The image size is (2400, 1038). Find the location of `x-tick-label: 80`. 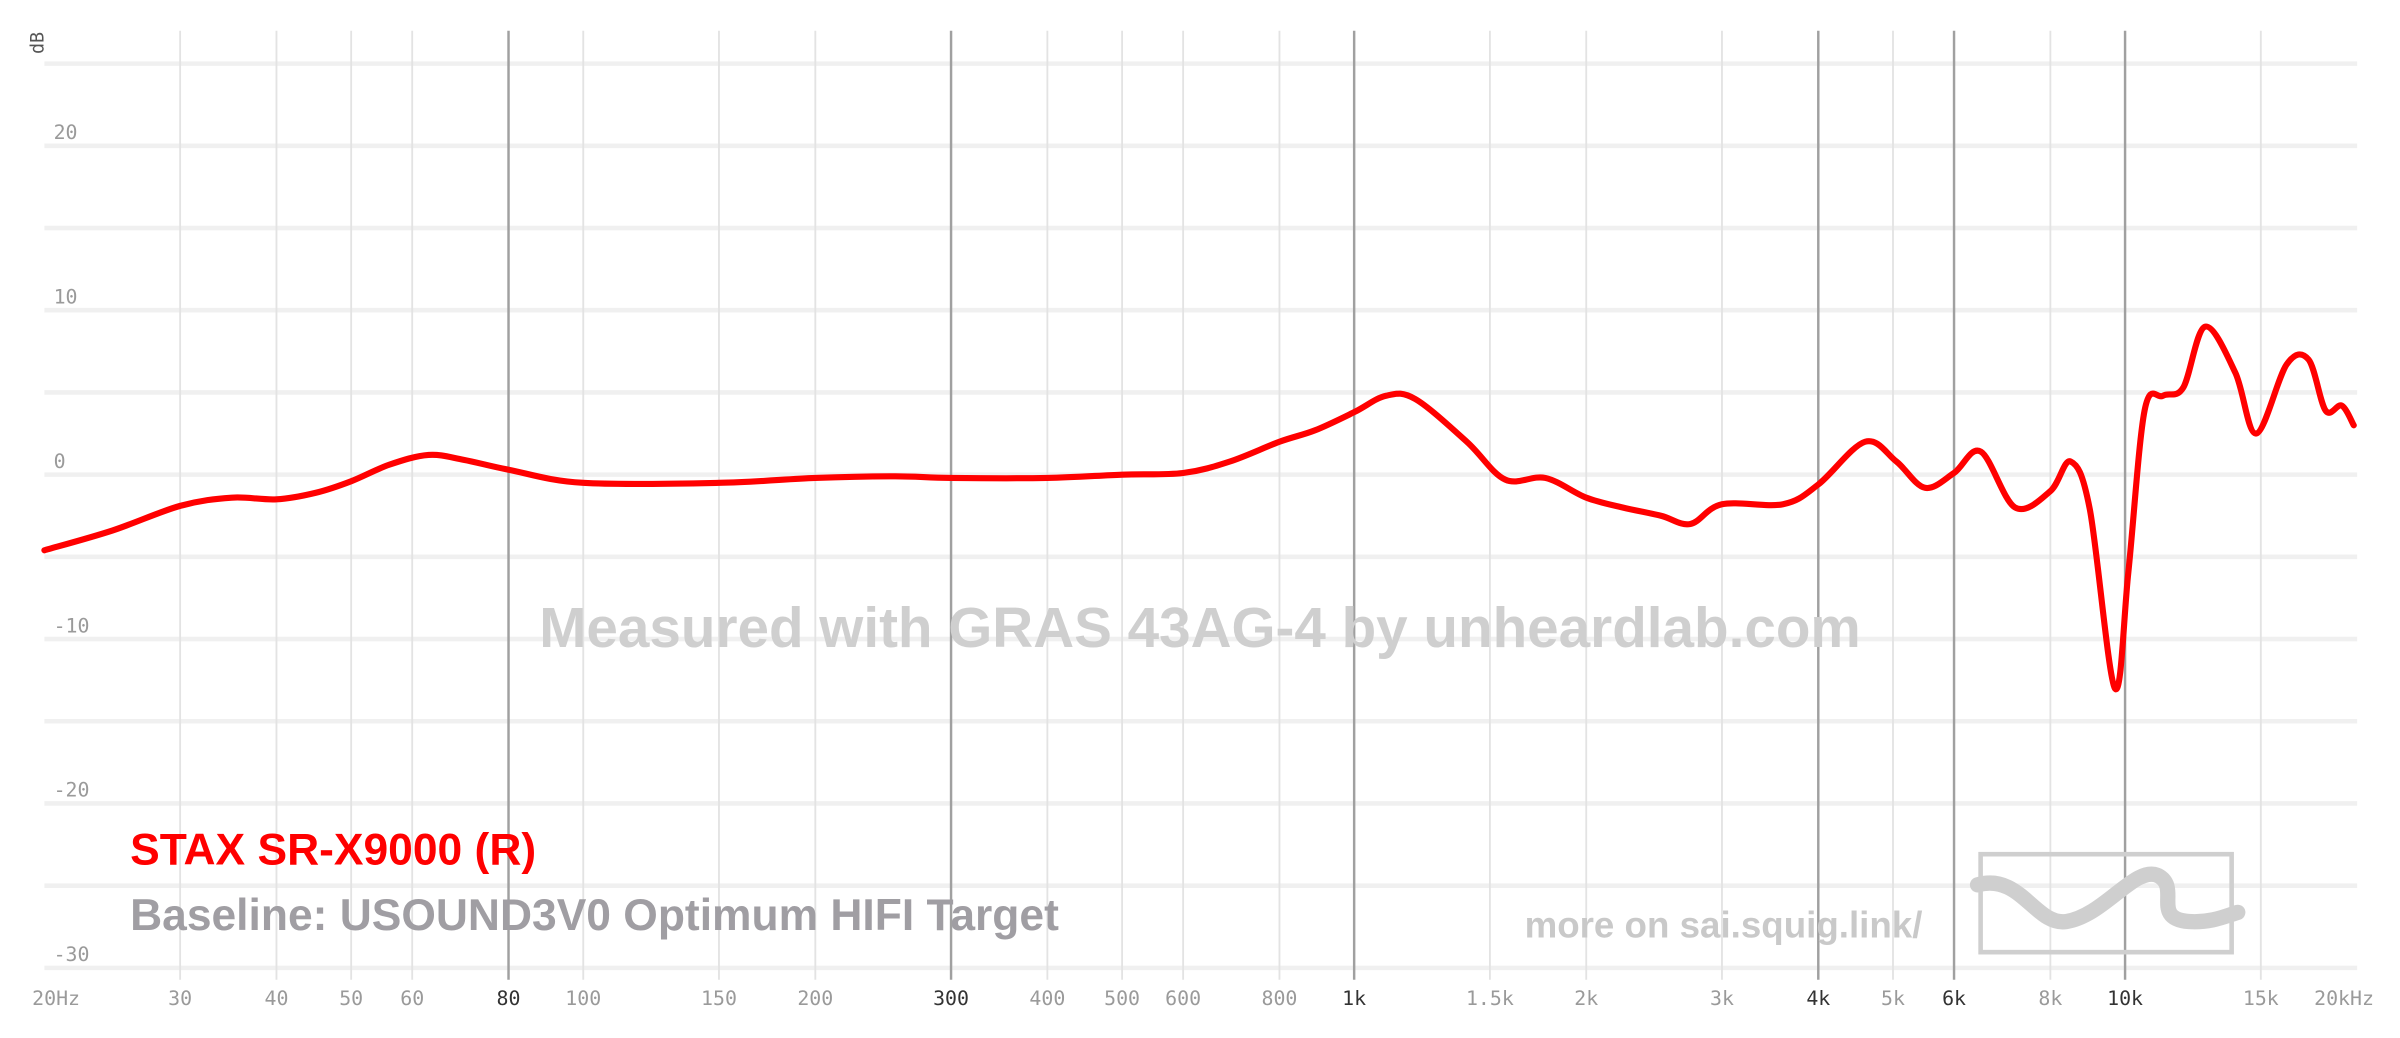

x-tick-label: 80 is located at coordinates (509, 998).